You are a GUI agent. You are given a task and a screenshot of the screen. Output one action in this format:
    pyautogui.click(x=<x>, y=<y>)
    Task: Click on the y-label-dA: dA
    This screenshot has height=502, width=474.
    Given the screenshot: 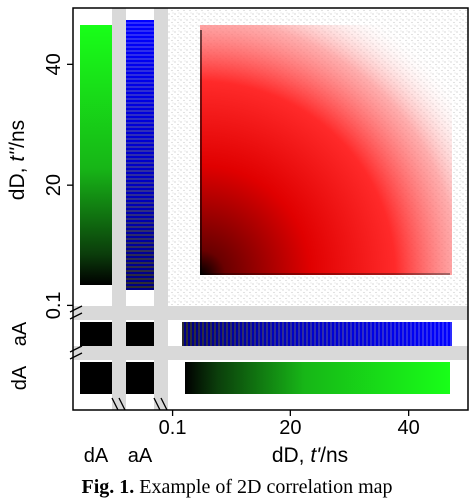 What is the action you would take?
    pyautogui.click(x=20, y=377)
    